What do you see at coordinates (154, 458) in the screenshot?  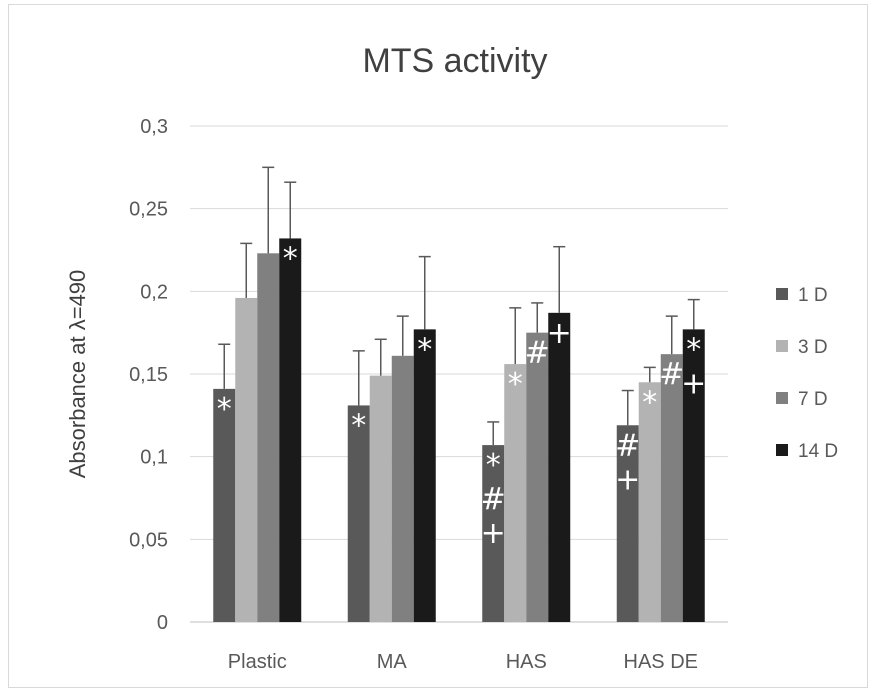 I see `y-tick-label: 0,1` at bounding box center [154, 458].